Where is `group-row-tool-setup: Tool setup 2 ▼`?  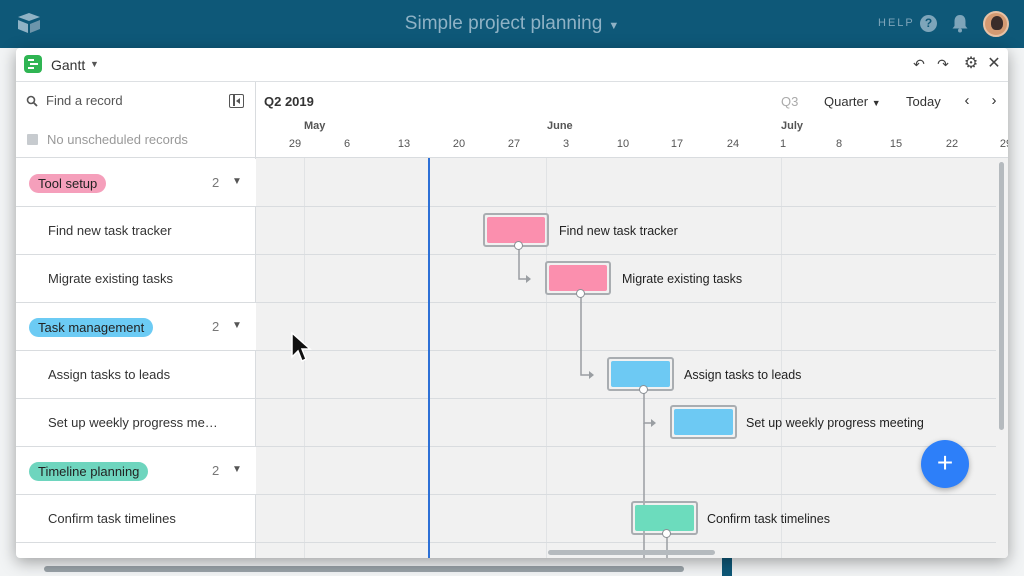 group-row-tool-setup: Tool setup 2 ▼ is located at coordinates (136, 183).